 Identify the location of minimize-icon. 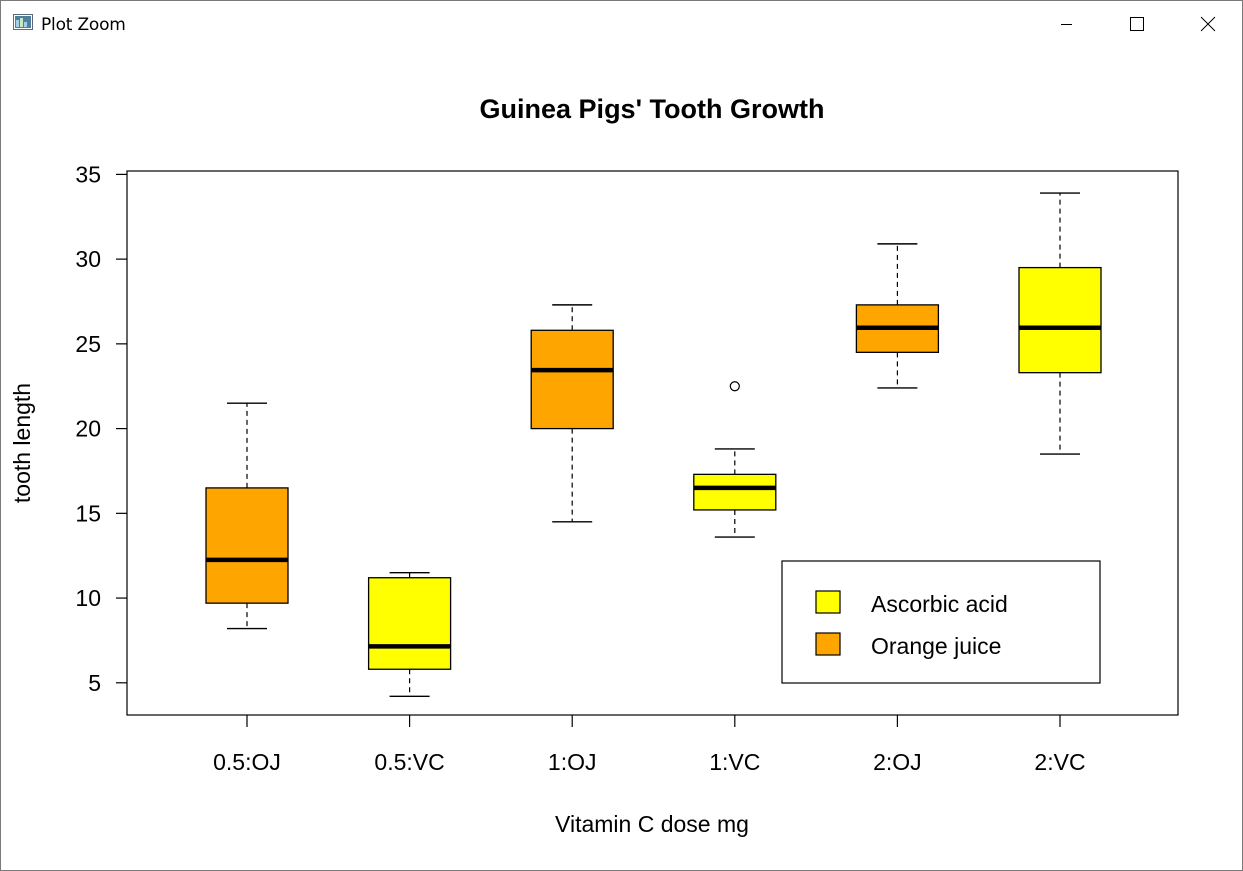
(1066, 24).